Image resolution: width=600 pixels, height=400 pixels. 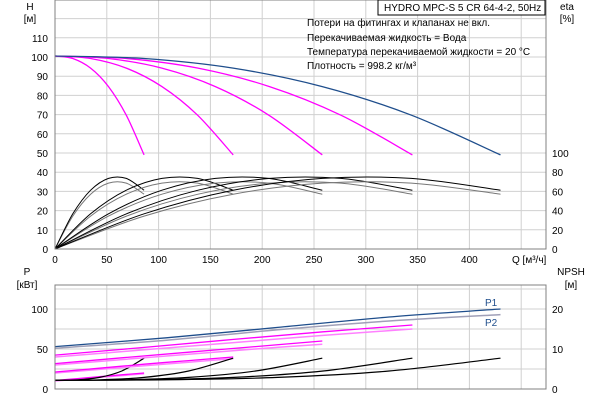 What do you see at coordinates (43, 96) in the screenshot?
I see `h-tick-label: 80` at bounding box center [43, 96].